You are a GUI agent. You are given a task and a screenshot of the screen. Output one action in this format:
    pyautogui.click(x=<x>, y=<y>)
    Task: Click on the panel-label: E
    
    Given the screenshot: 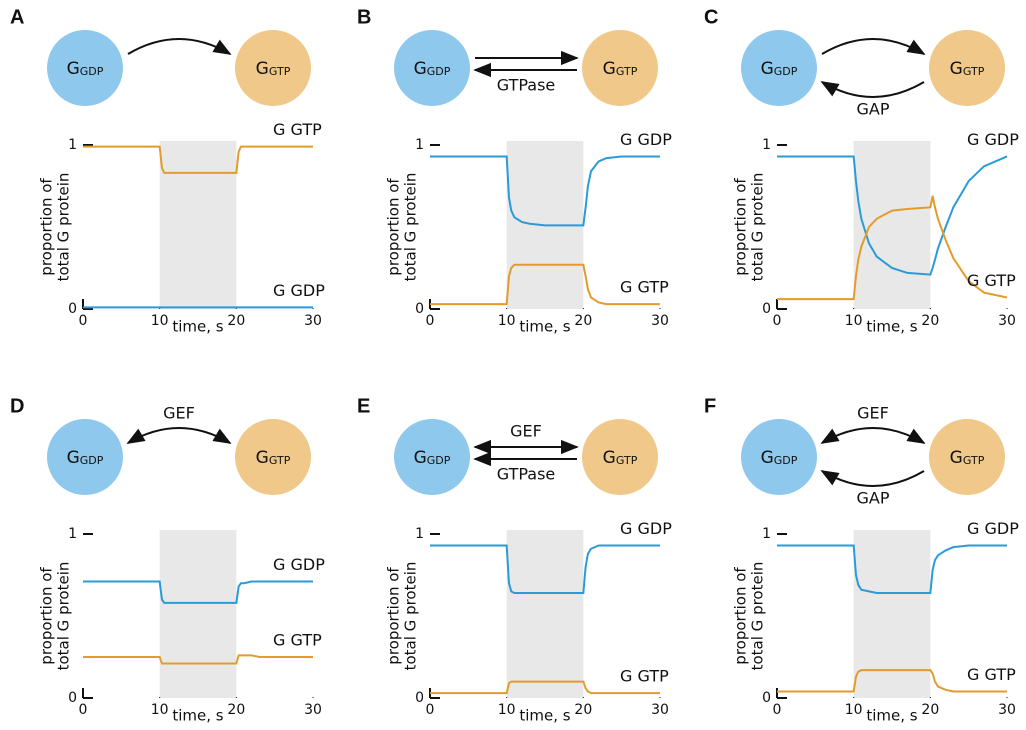 What is the action you would take?
    pyautogui.click(x=363, y=406)
    